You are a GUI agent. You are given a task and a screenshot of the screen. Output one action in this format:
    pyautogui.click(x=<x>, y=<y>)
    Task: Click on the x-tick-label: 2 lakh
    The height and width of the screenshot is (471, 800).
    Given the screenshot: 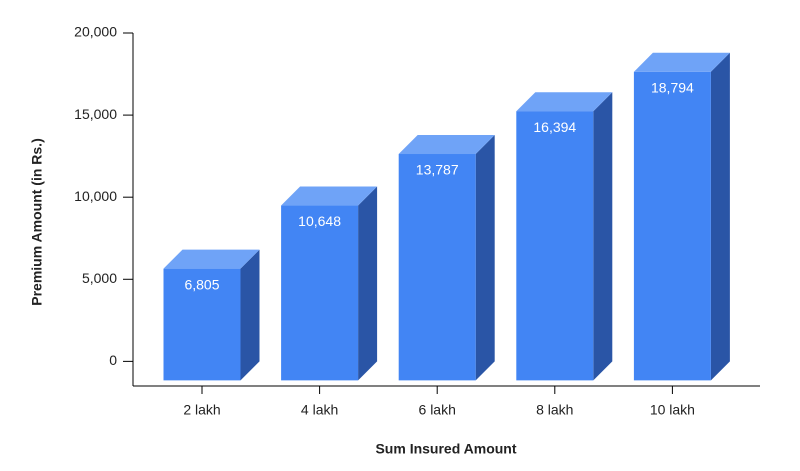 What is the action you would take?
    pyautogui.click(x=201, y=410)
    